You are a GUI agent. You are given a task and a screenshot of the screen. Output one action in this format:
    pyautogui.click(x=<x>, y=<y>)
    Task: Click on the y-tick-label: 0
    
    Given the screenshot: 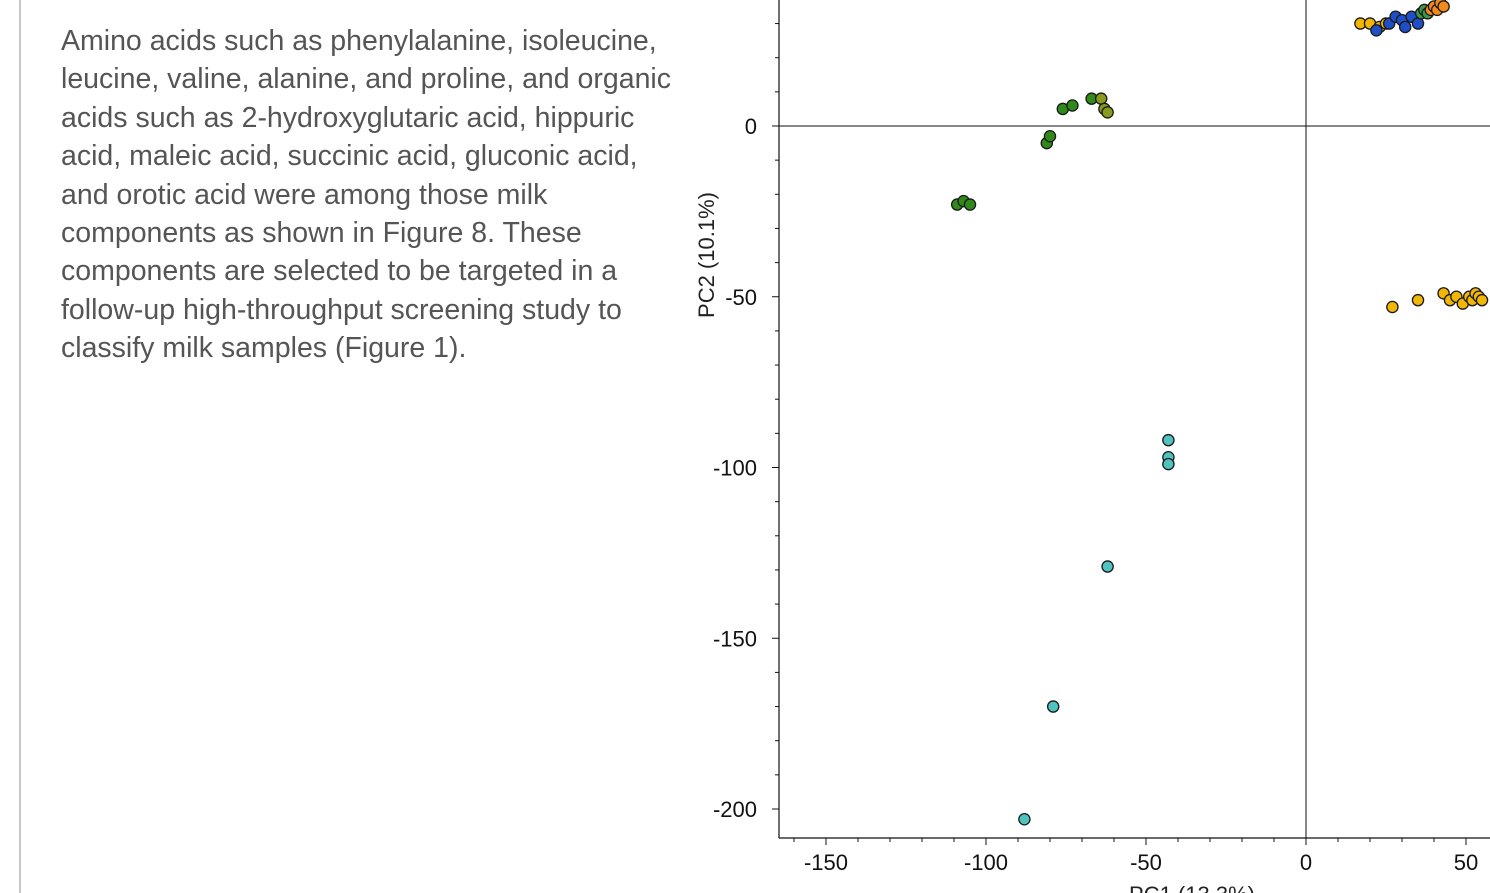 What is the action you would take?
    pyautogui.click(x=751, y=126)
    